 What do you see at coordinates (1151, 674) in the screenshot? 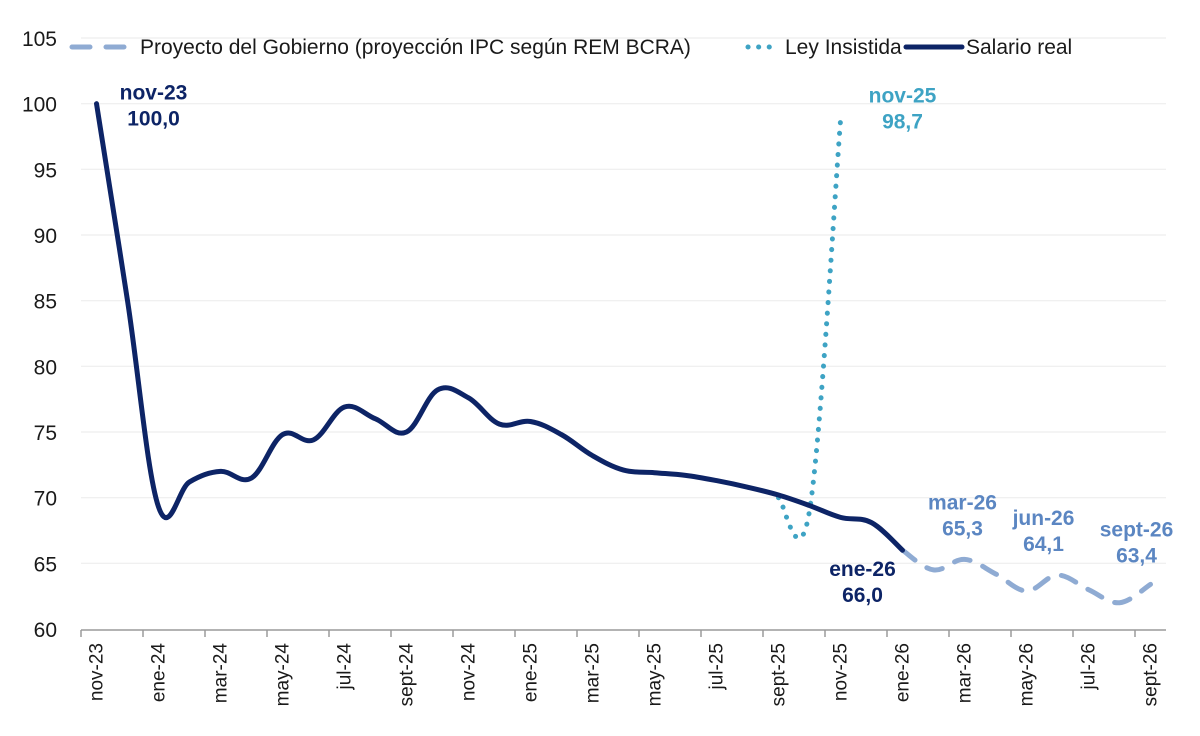
I see `x-tick-label: sept-26` at bounding box center [1151, 674].